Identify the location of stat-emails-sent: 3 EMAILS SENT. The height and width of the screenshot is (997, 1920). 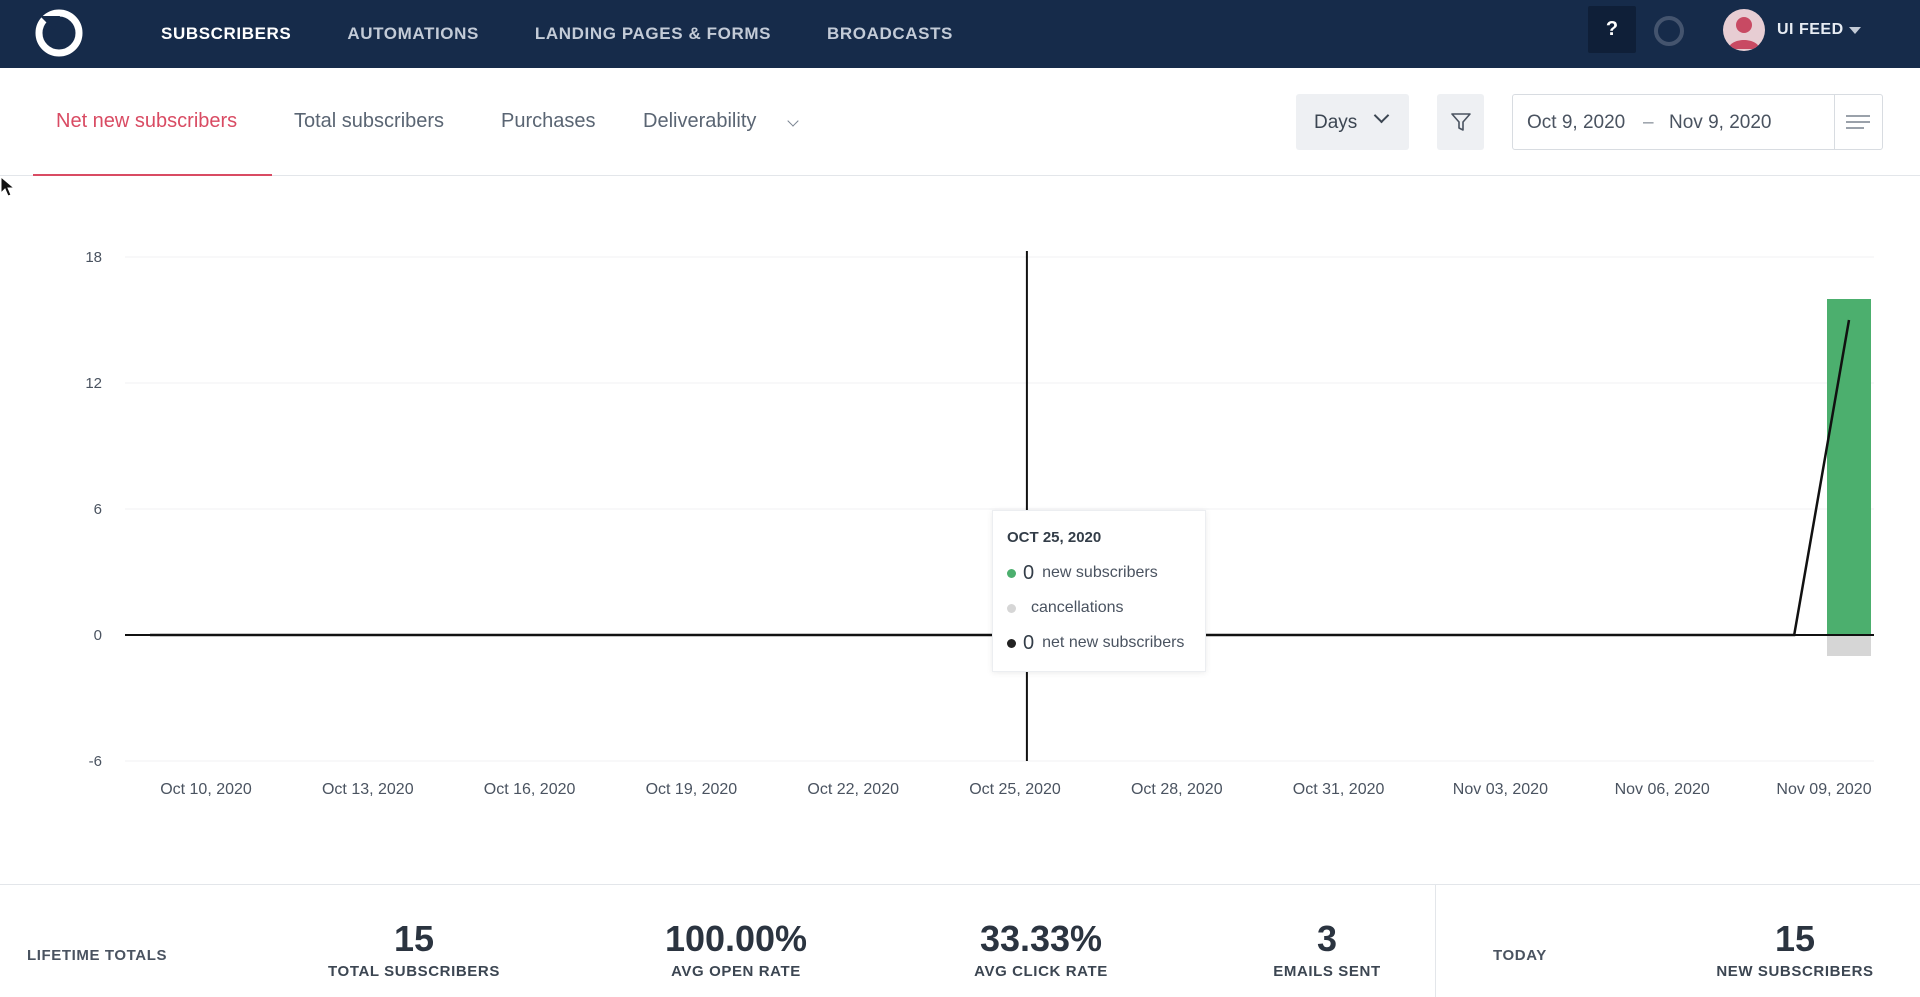
(1327, 949).